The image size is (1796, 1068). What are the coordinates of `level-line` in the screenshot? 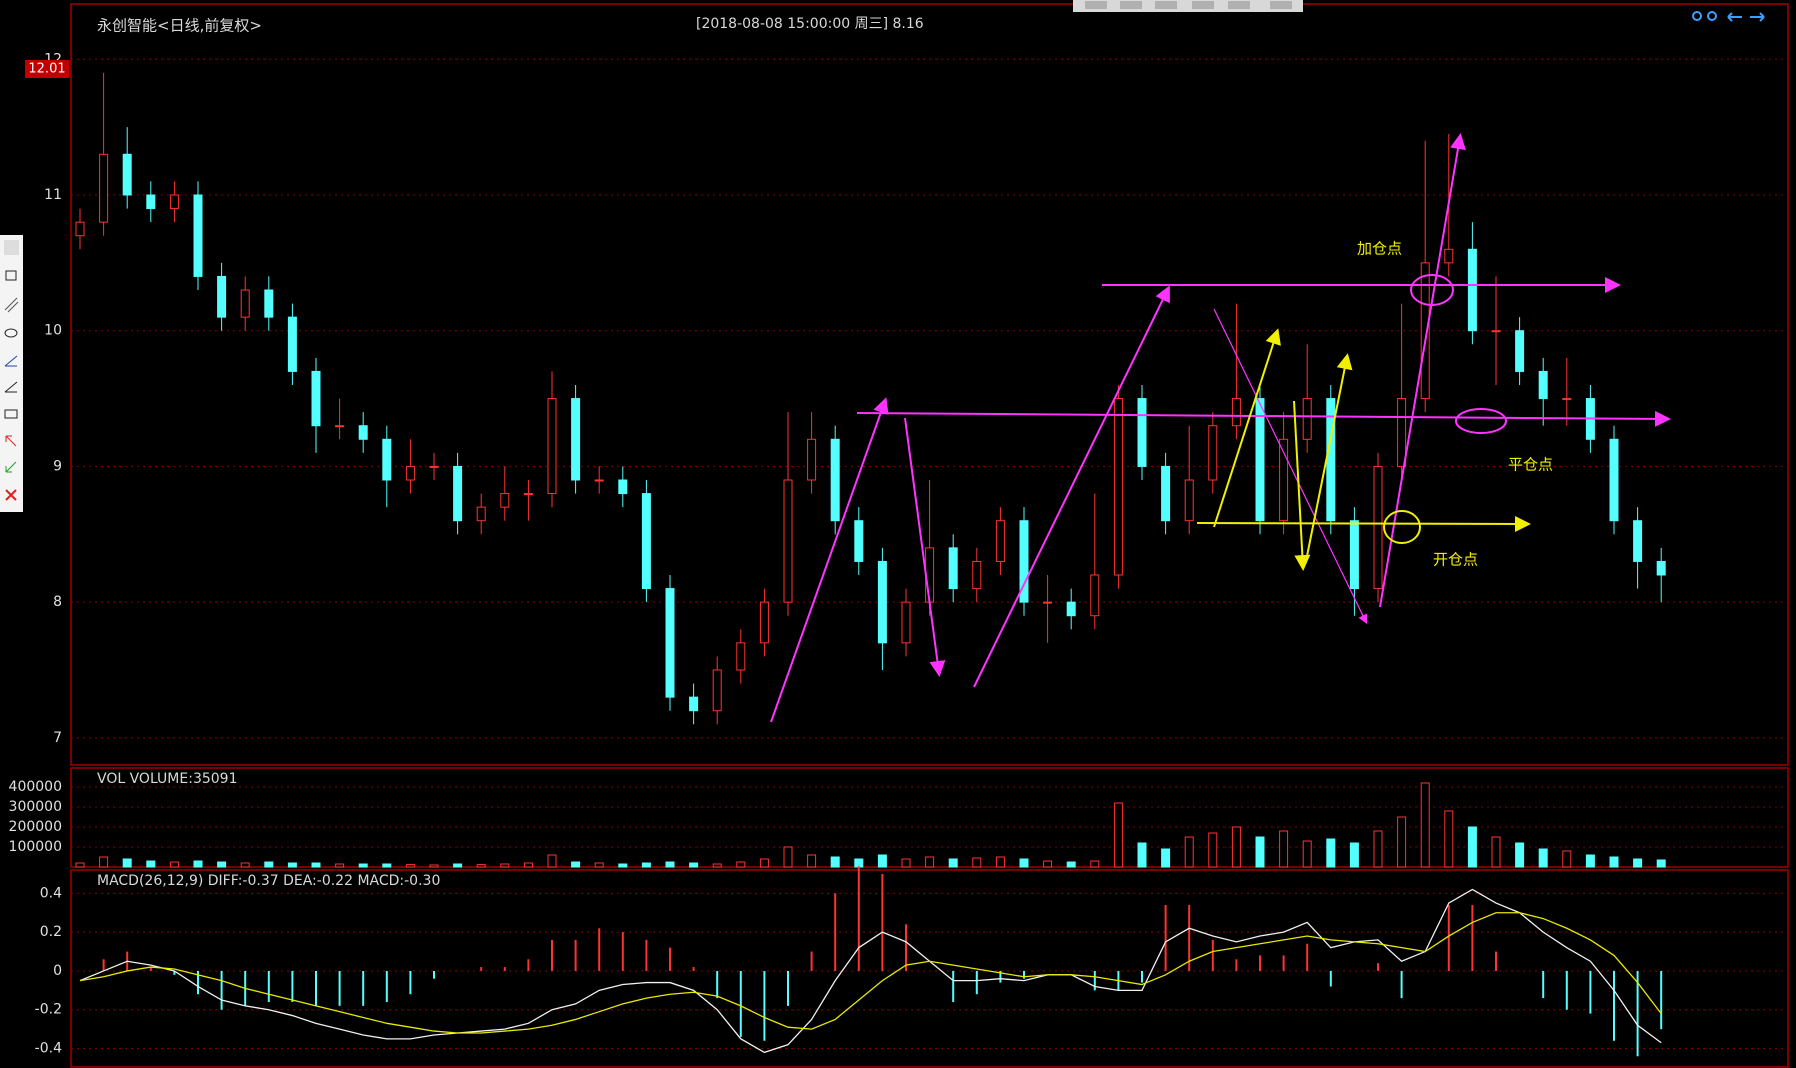 It's located at (1363, 523).